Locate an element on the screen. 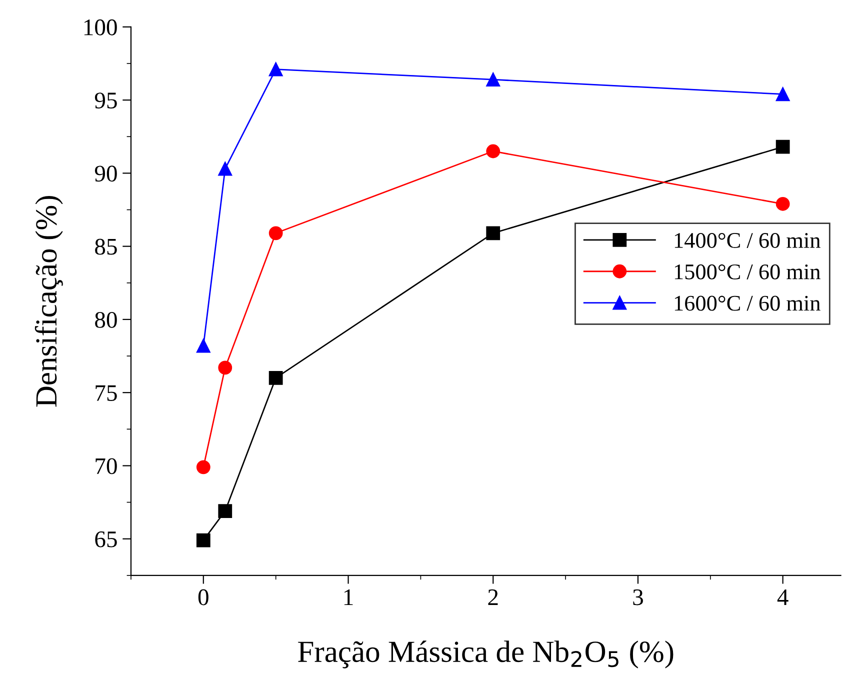 This screenshot has height=673, width=845. x-tick-label: 3 is located at coordinates (638, 597).